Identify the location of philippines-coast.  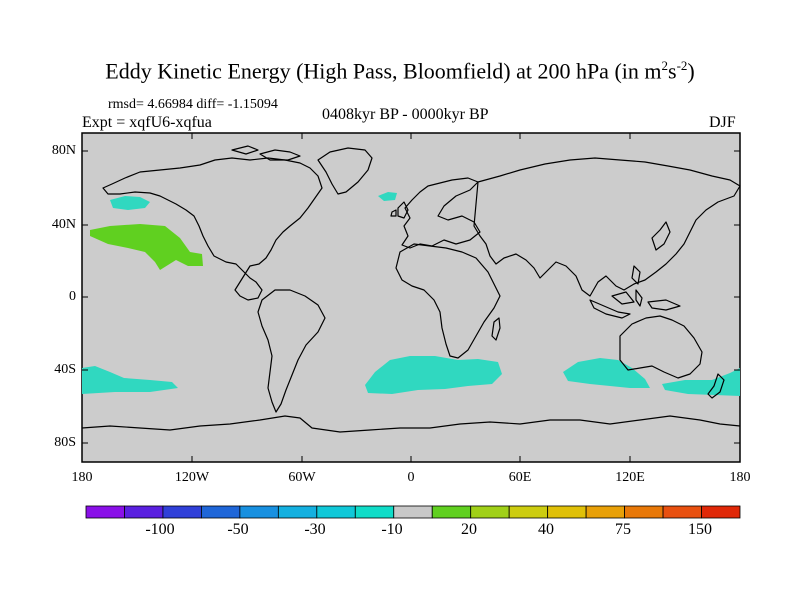
(636, 275).